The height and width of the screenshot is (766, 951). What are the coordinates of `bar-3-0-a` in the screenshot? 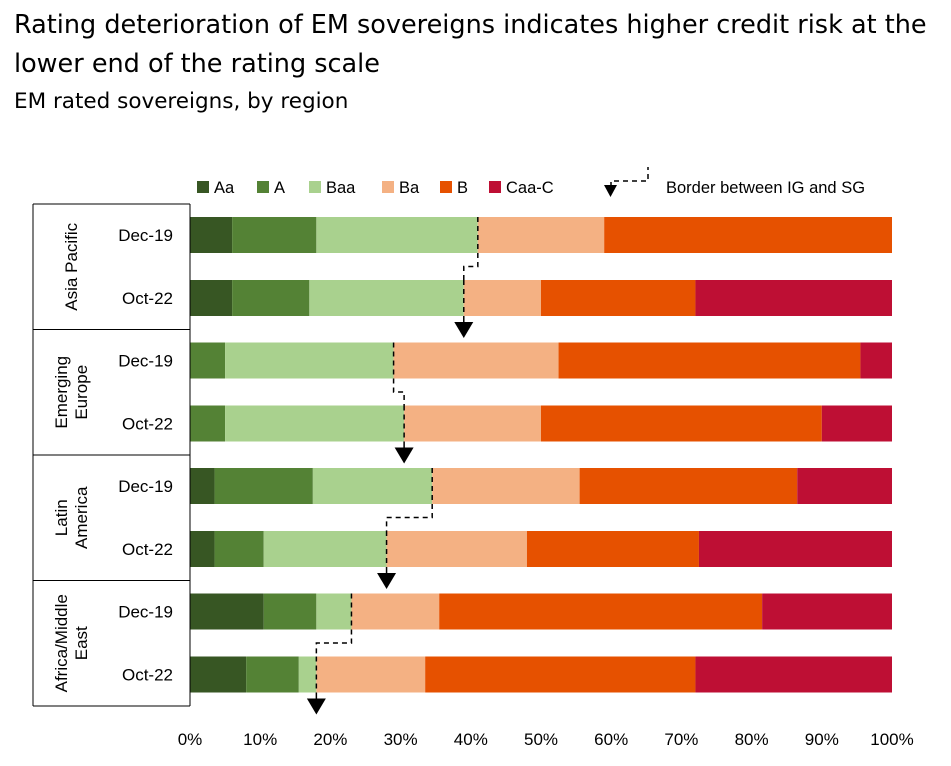 It's located at (290, 611).